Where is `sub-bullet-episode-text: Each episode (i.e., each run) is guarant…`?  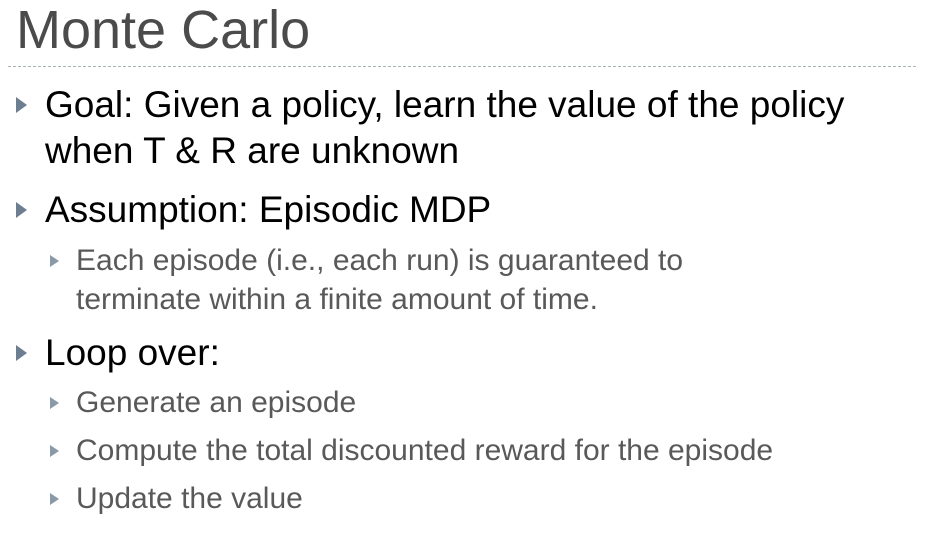
sub-bullet-episode-text: Each episode (i.e., each run) is guarant… is located at coordinates (379, 280).